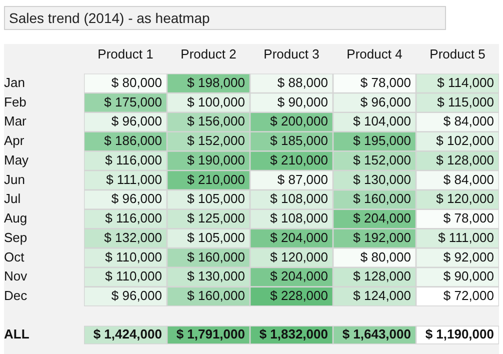  Describe the element at coordinates (459, 334) in the screenshot. I see `data-label: $ 1,190,000` at that location.